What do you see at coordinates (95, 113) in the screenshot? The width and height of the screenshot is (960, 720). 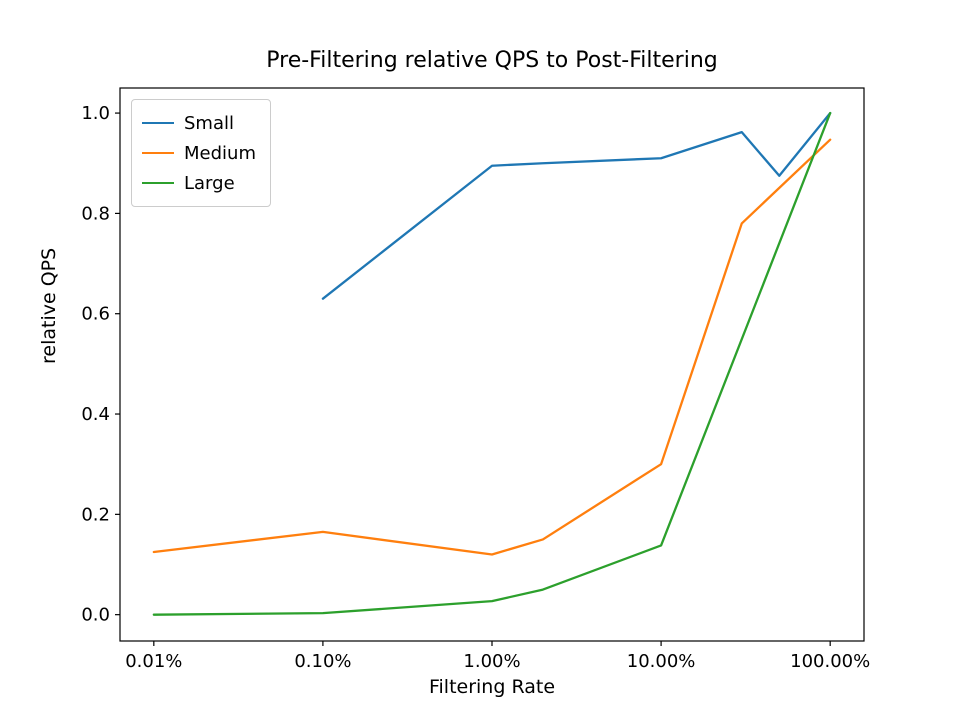 I see `y-tick-label: 1.0` at bounding box center [95, 113].